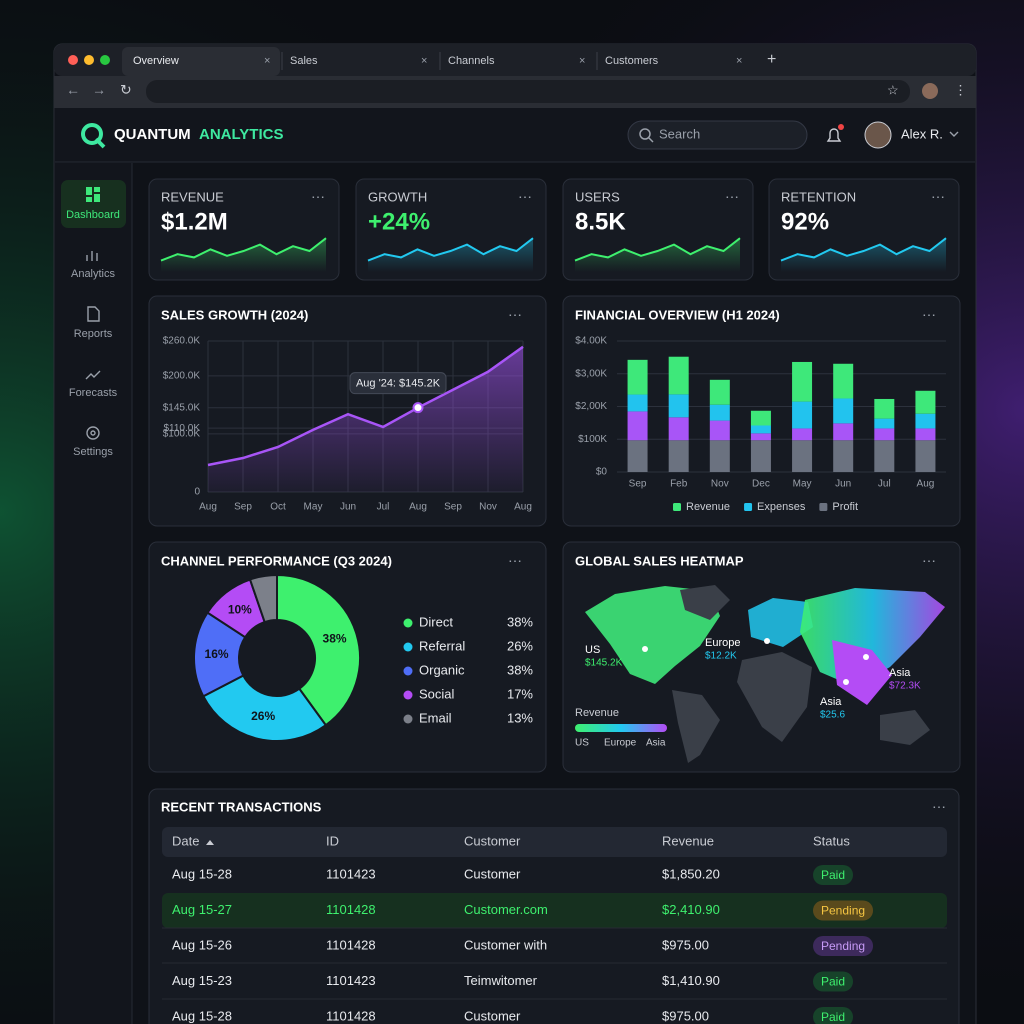  I want to click on card-title: GLOBAL SALES HEATMAP, so click(659, 560).